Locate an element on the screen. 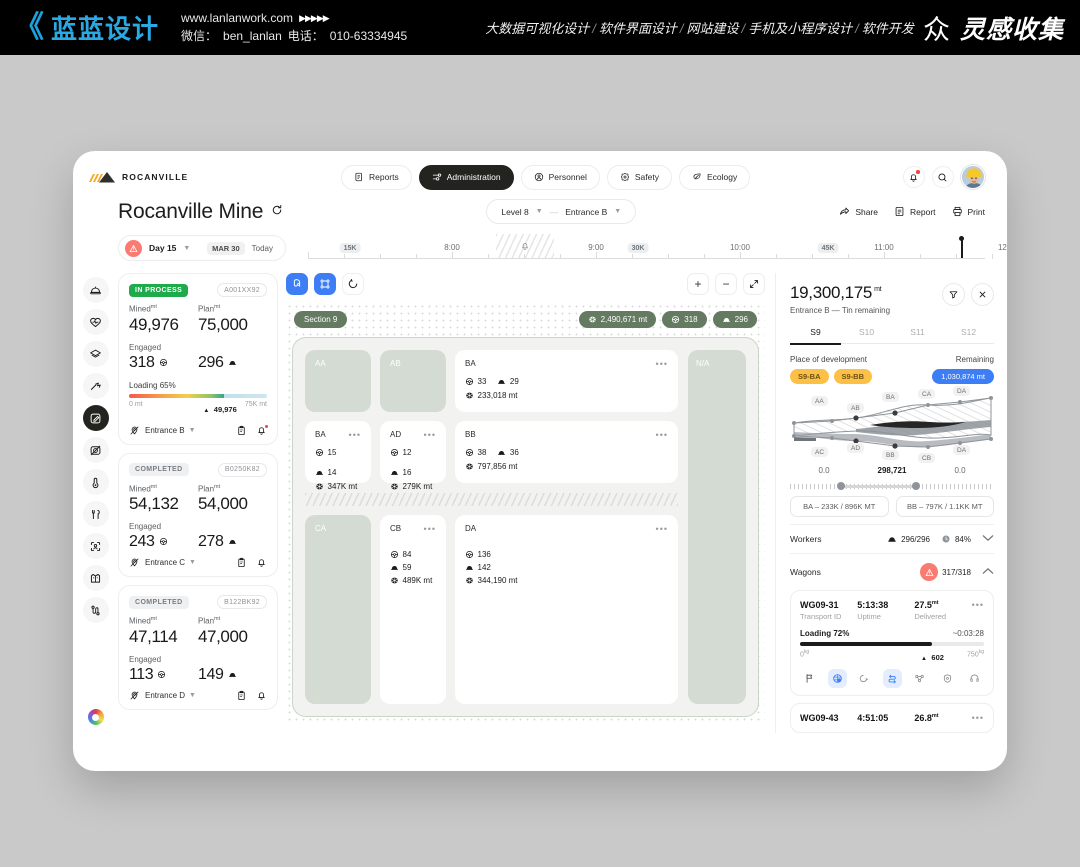 This screenshot has width=1080, height=867. section-label: Section 9 is located at coordinates (321, 319).